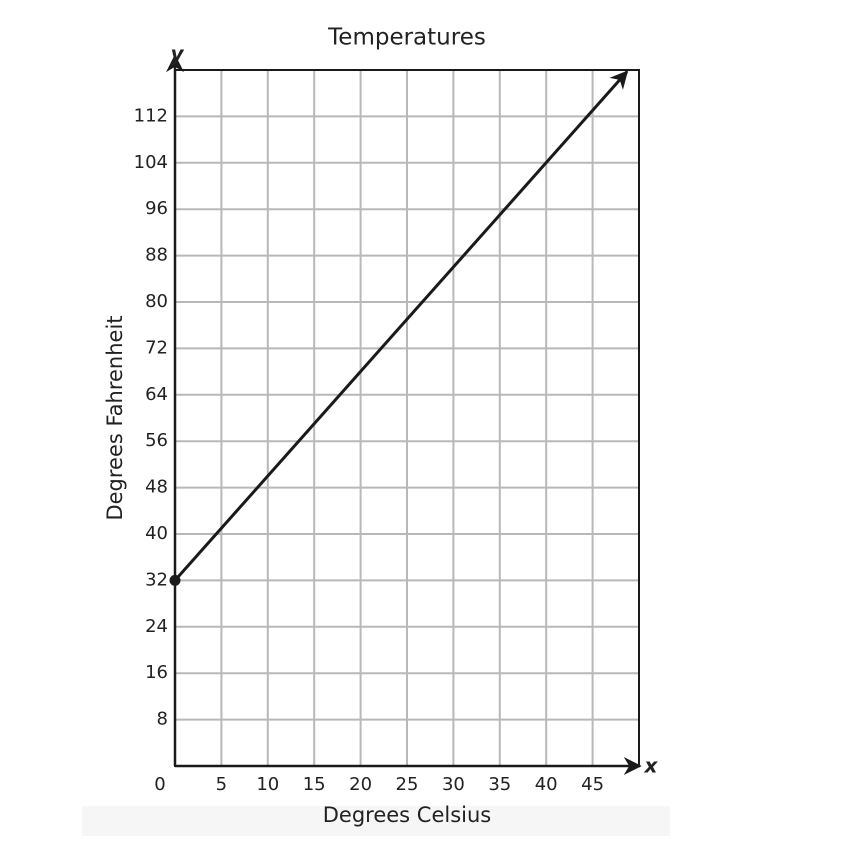 The width and height of the screenshot is (842, 850). I want to click on y-tick-label: 64, so click(156, 394).